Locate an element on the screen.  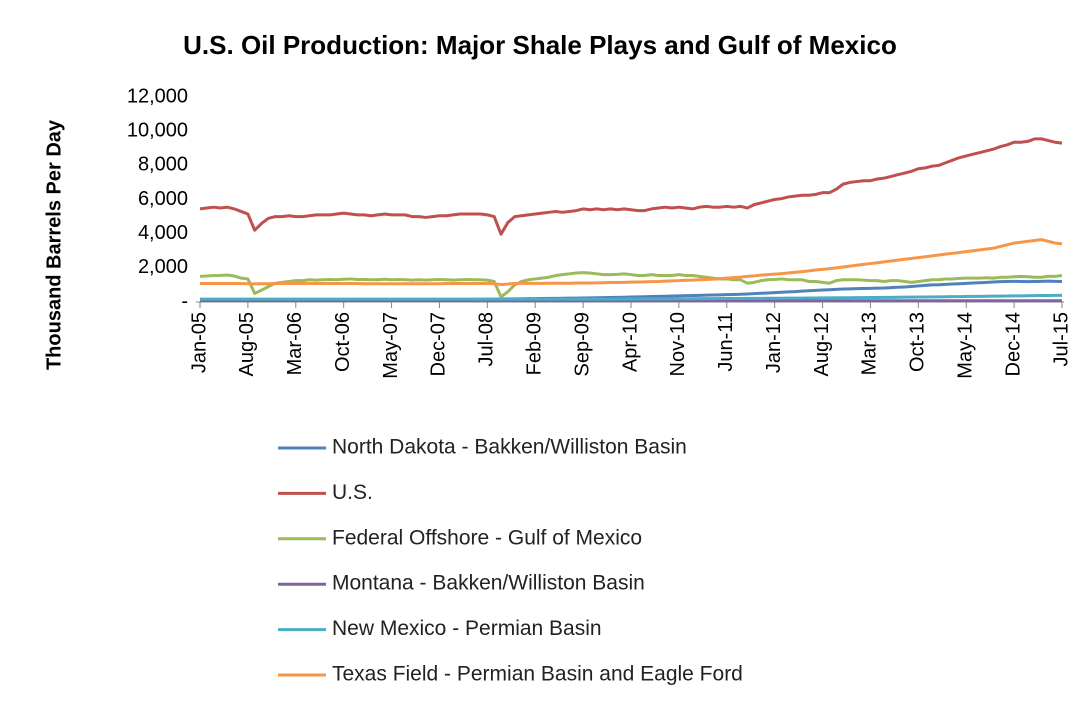
x-tick-label: Dec-07 is located at coordinates (439, 344).